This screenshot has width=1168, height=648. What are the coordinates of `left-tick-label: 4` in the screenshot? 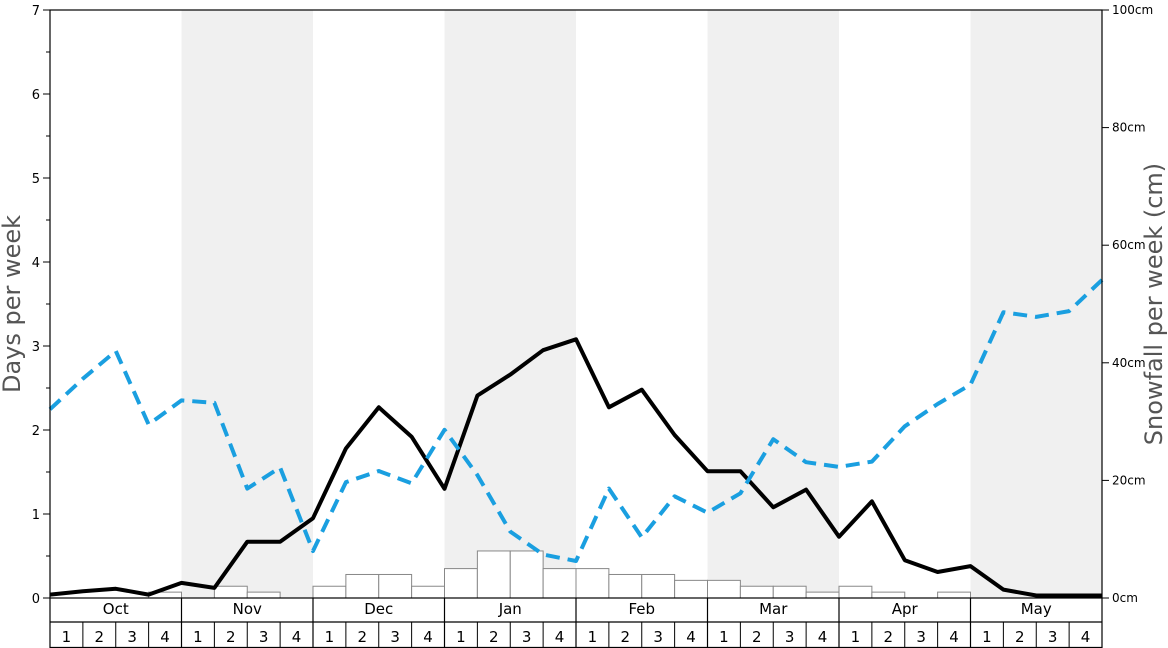 It's located at (36, 263).